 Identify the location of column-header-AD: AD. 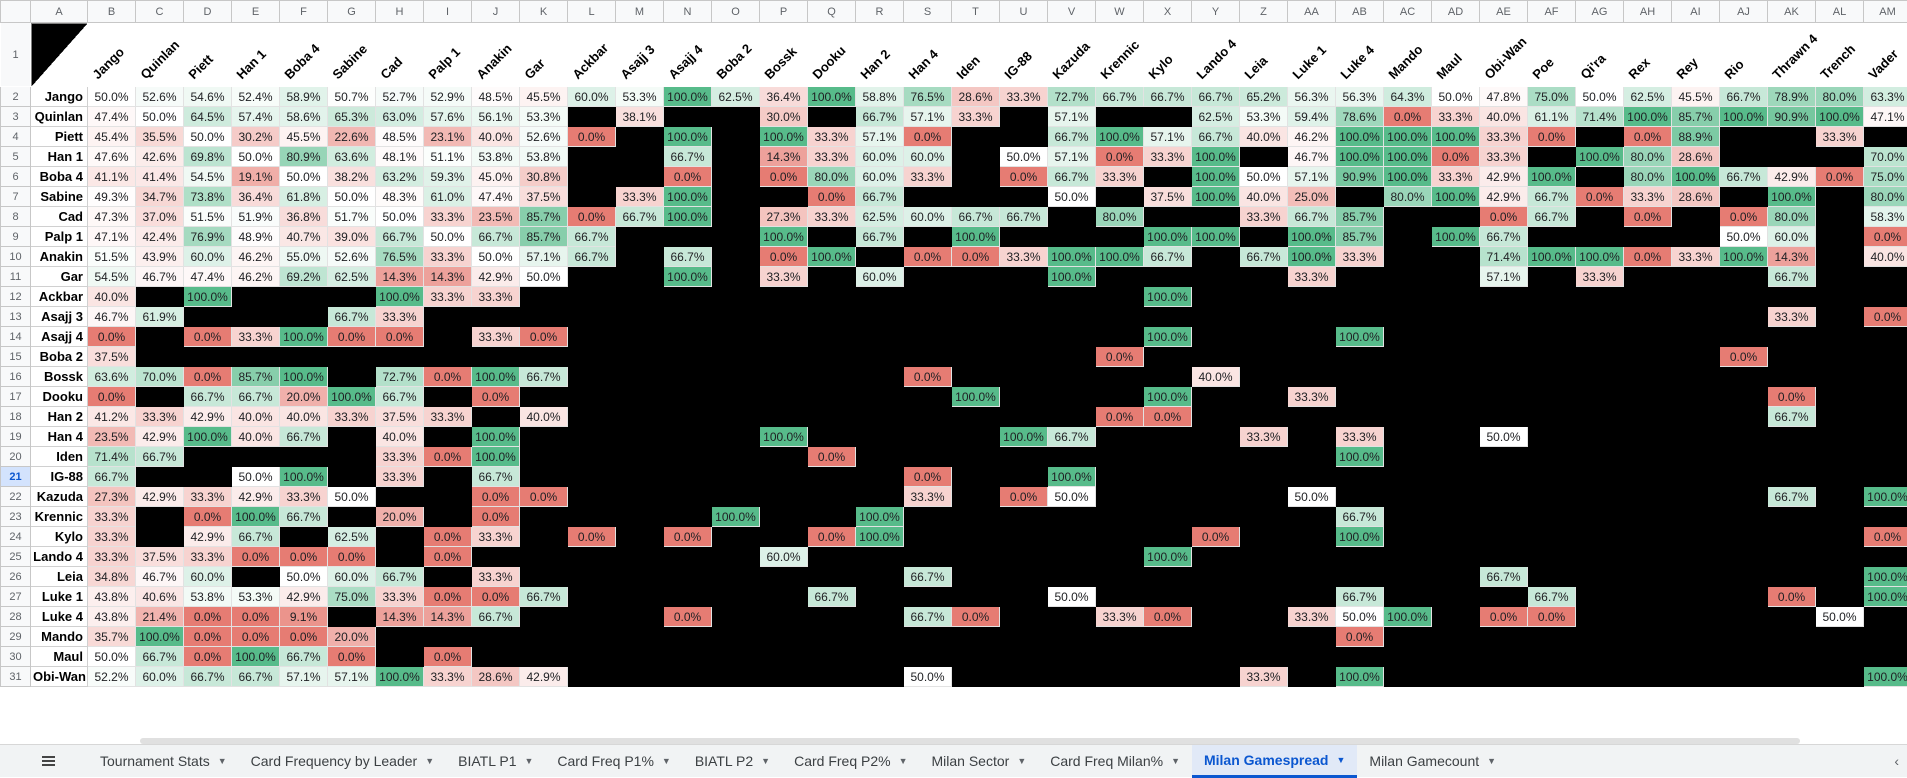
(1456, 12).